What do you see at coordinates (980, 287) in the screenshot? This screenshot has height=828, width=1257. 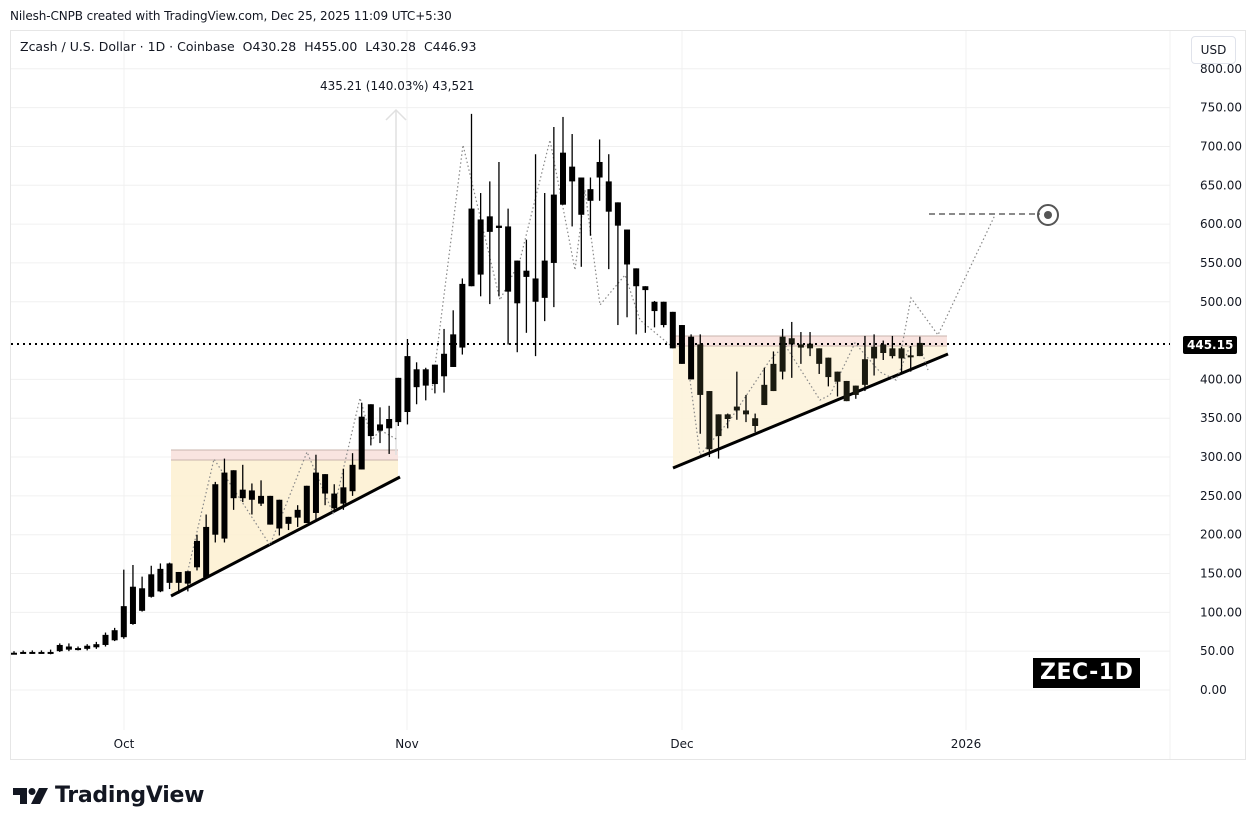 I see `projection-path` at bounding box center [980, 287].